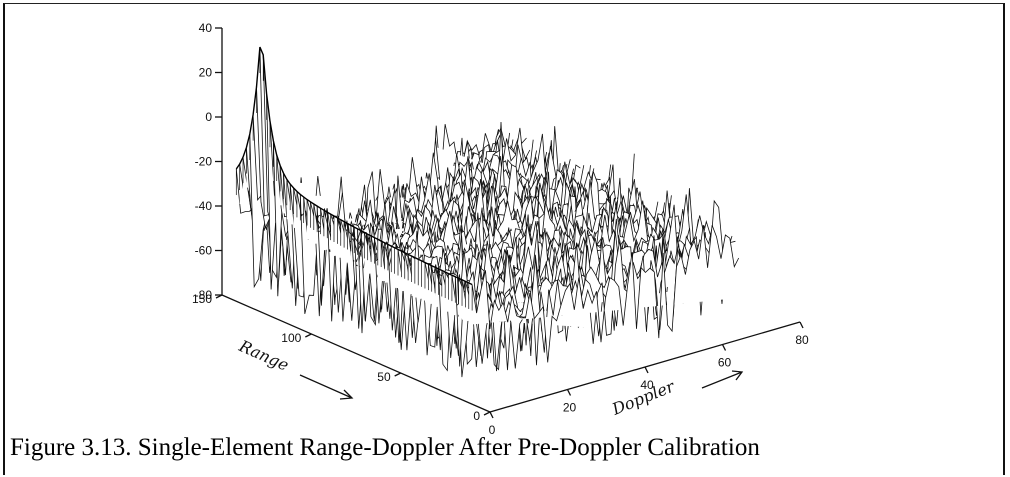 The image size is (1010, 477). I want to click on z-tick-label: -40, so click(204, 206).